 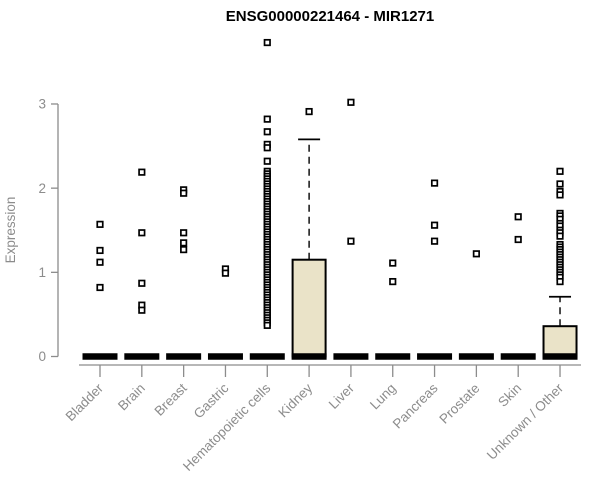 What do you see at coordinates (42, 272) in the screenshot?
I see `y-tick-label: 1` at bounding box center [42, 272].